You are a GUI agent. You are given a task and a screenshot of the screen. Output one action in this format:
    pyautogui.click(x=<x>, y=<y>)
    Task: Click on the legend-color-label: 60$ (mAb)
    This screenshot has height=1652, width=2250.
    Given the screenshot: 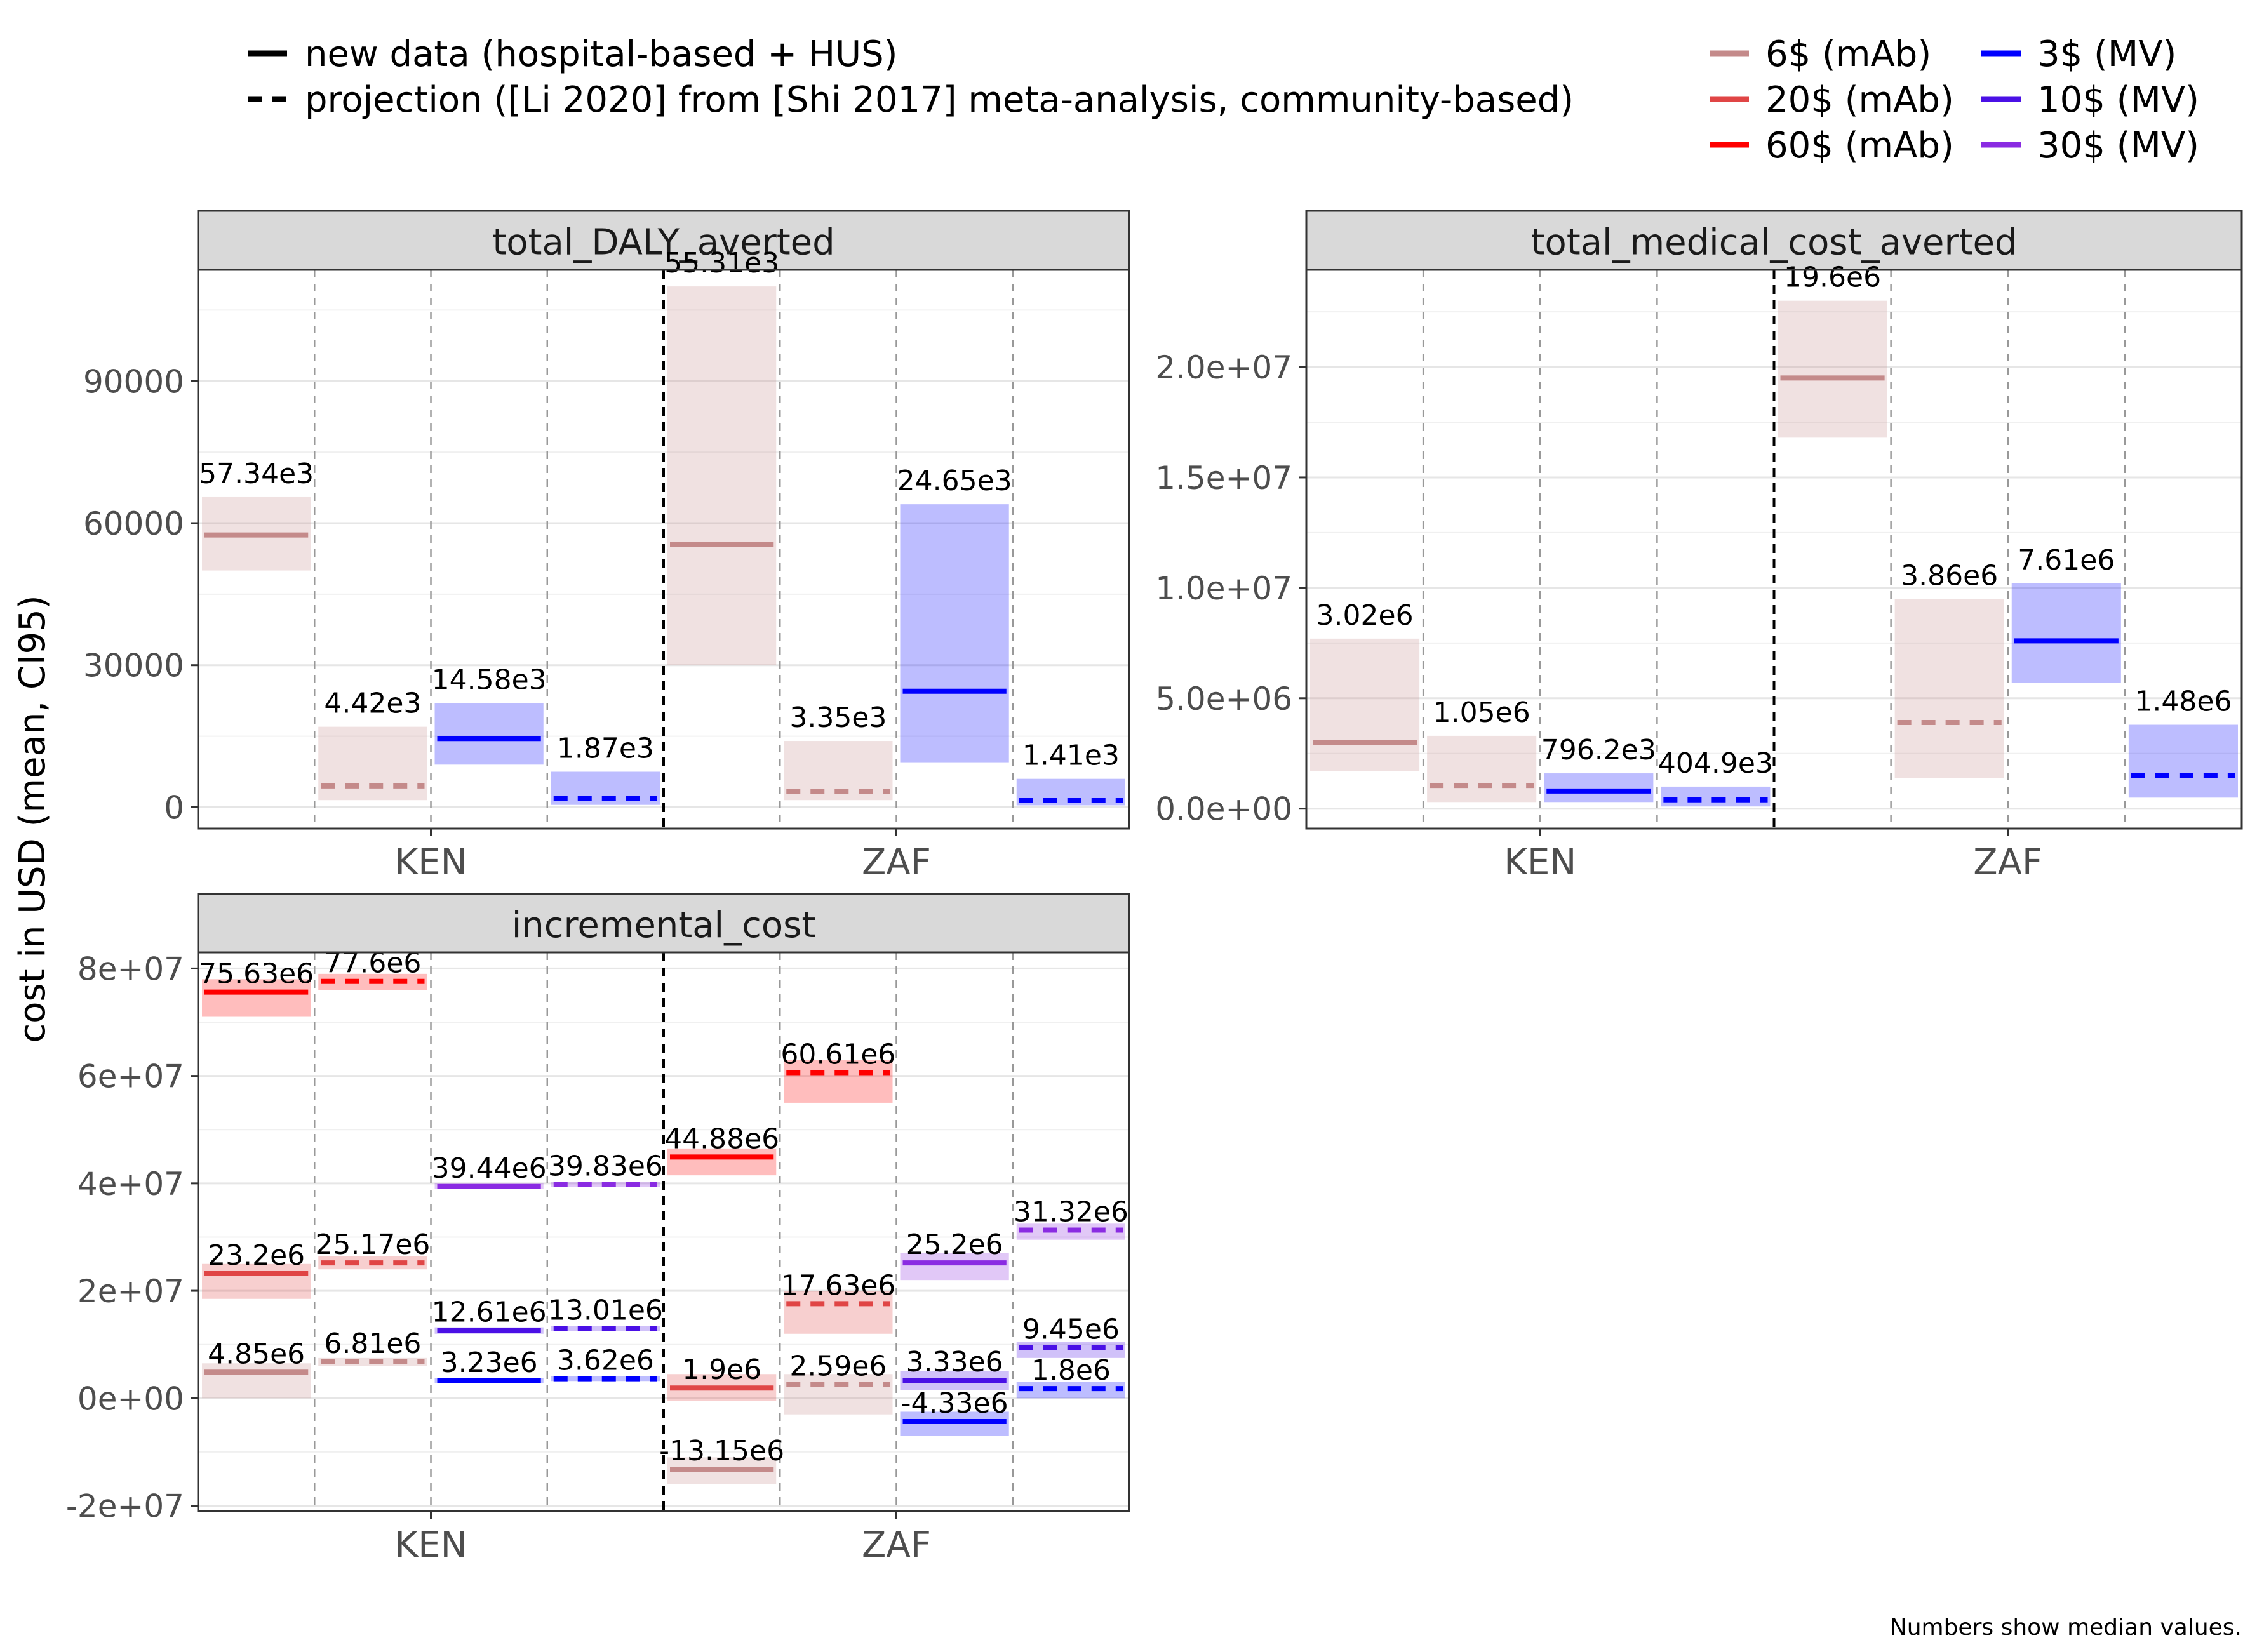 What is the action you would take?
    pyautogui.click(x=1859, y=145)
    